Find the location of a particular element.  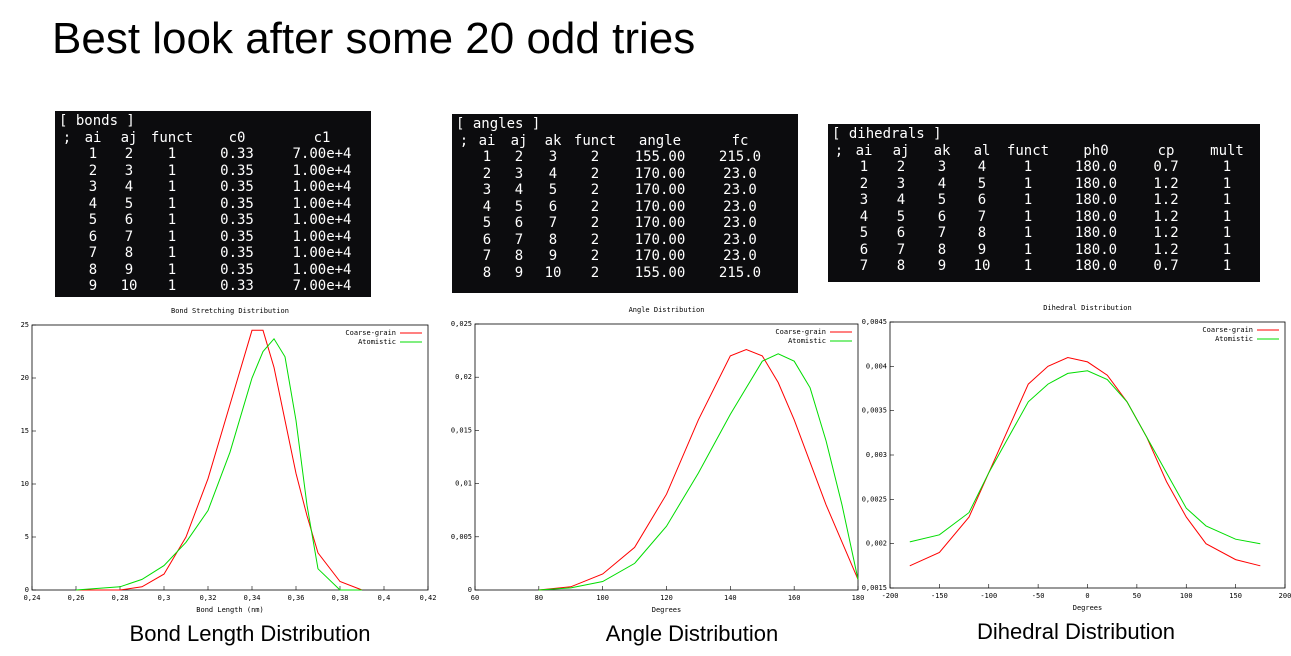

line-series is located at coordinates (698, 469).